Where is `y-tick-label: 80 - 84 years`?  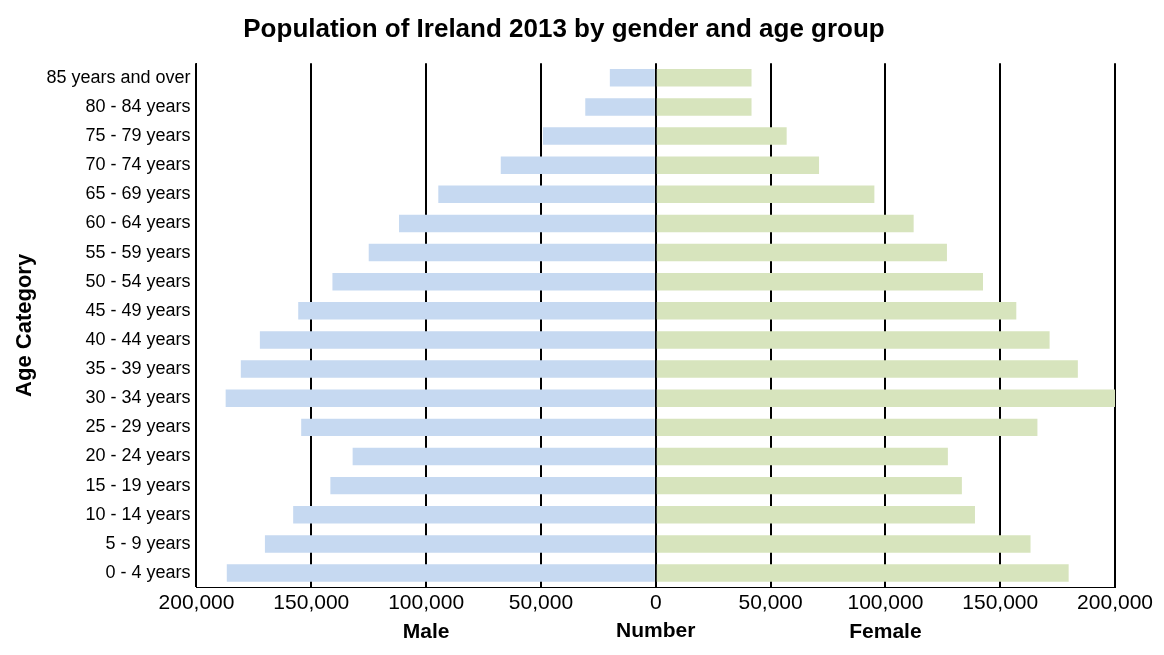
y-tick-label: 80 - 84 years is located at coordinates (138, 105).